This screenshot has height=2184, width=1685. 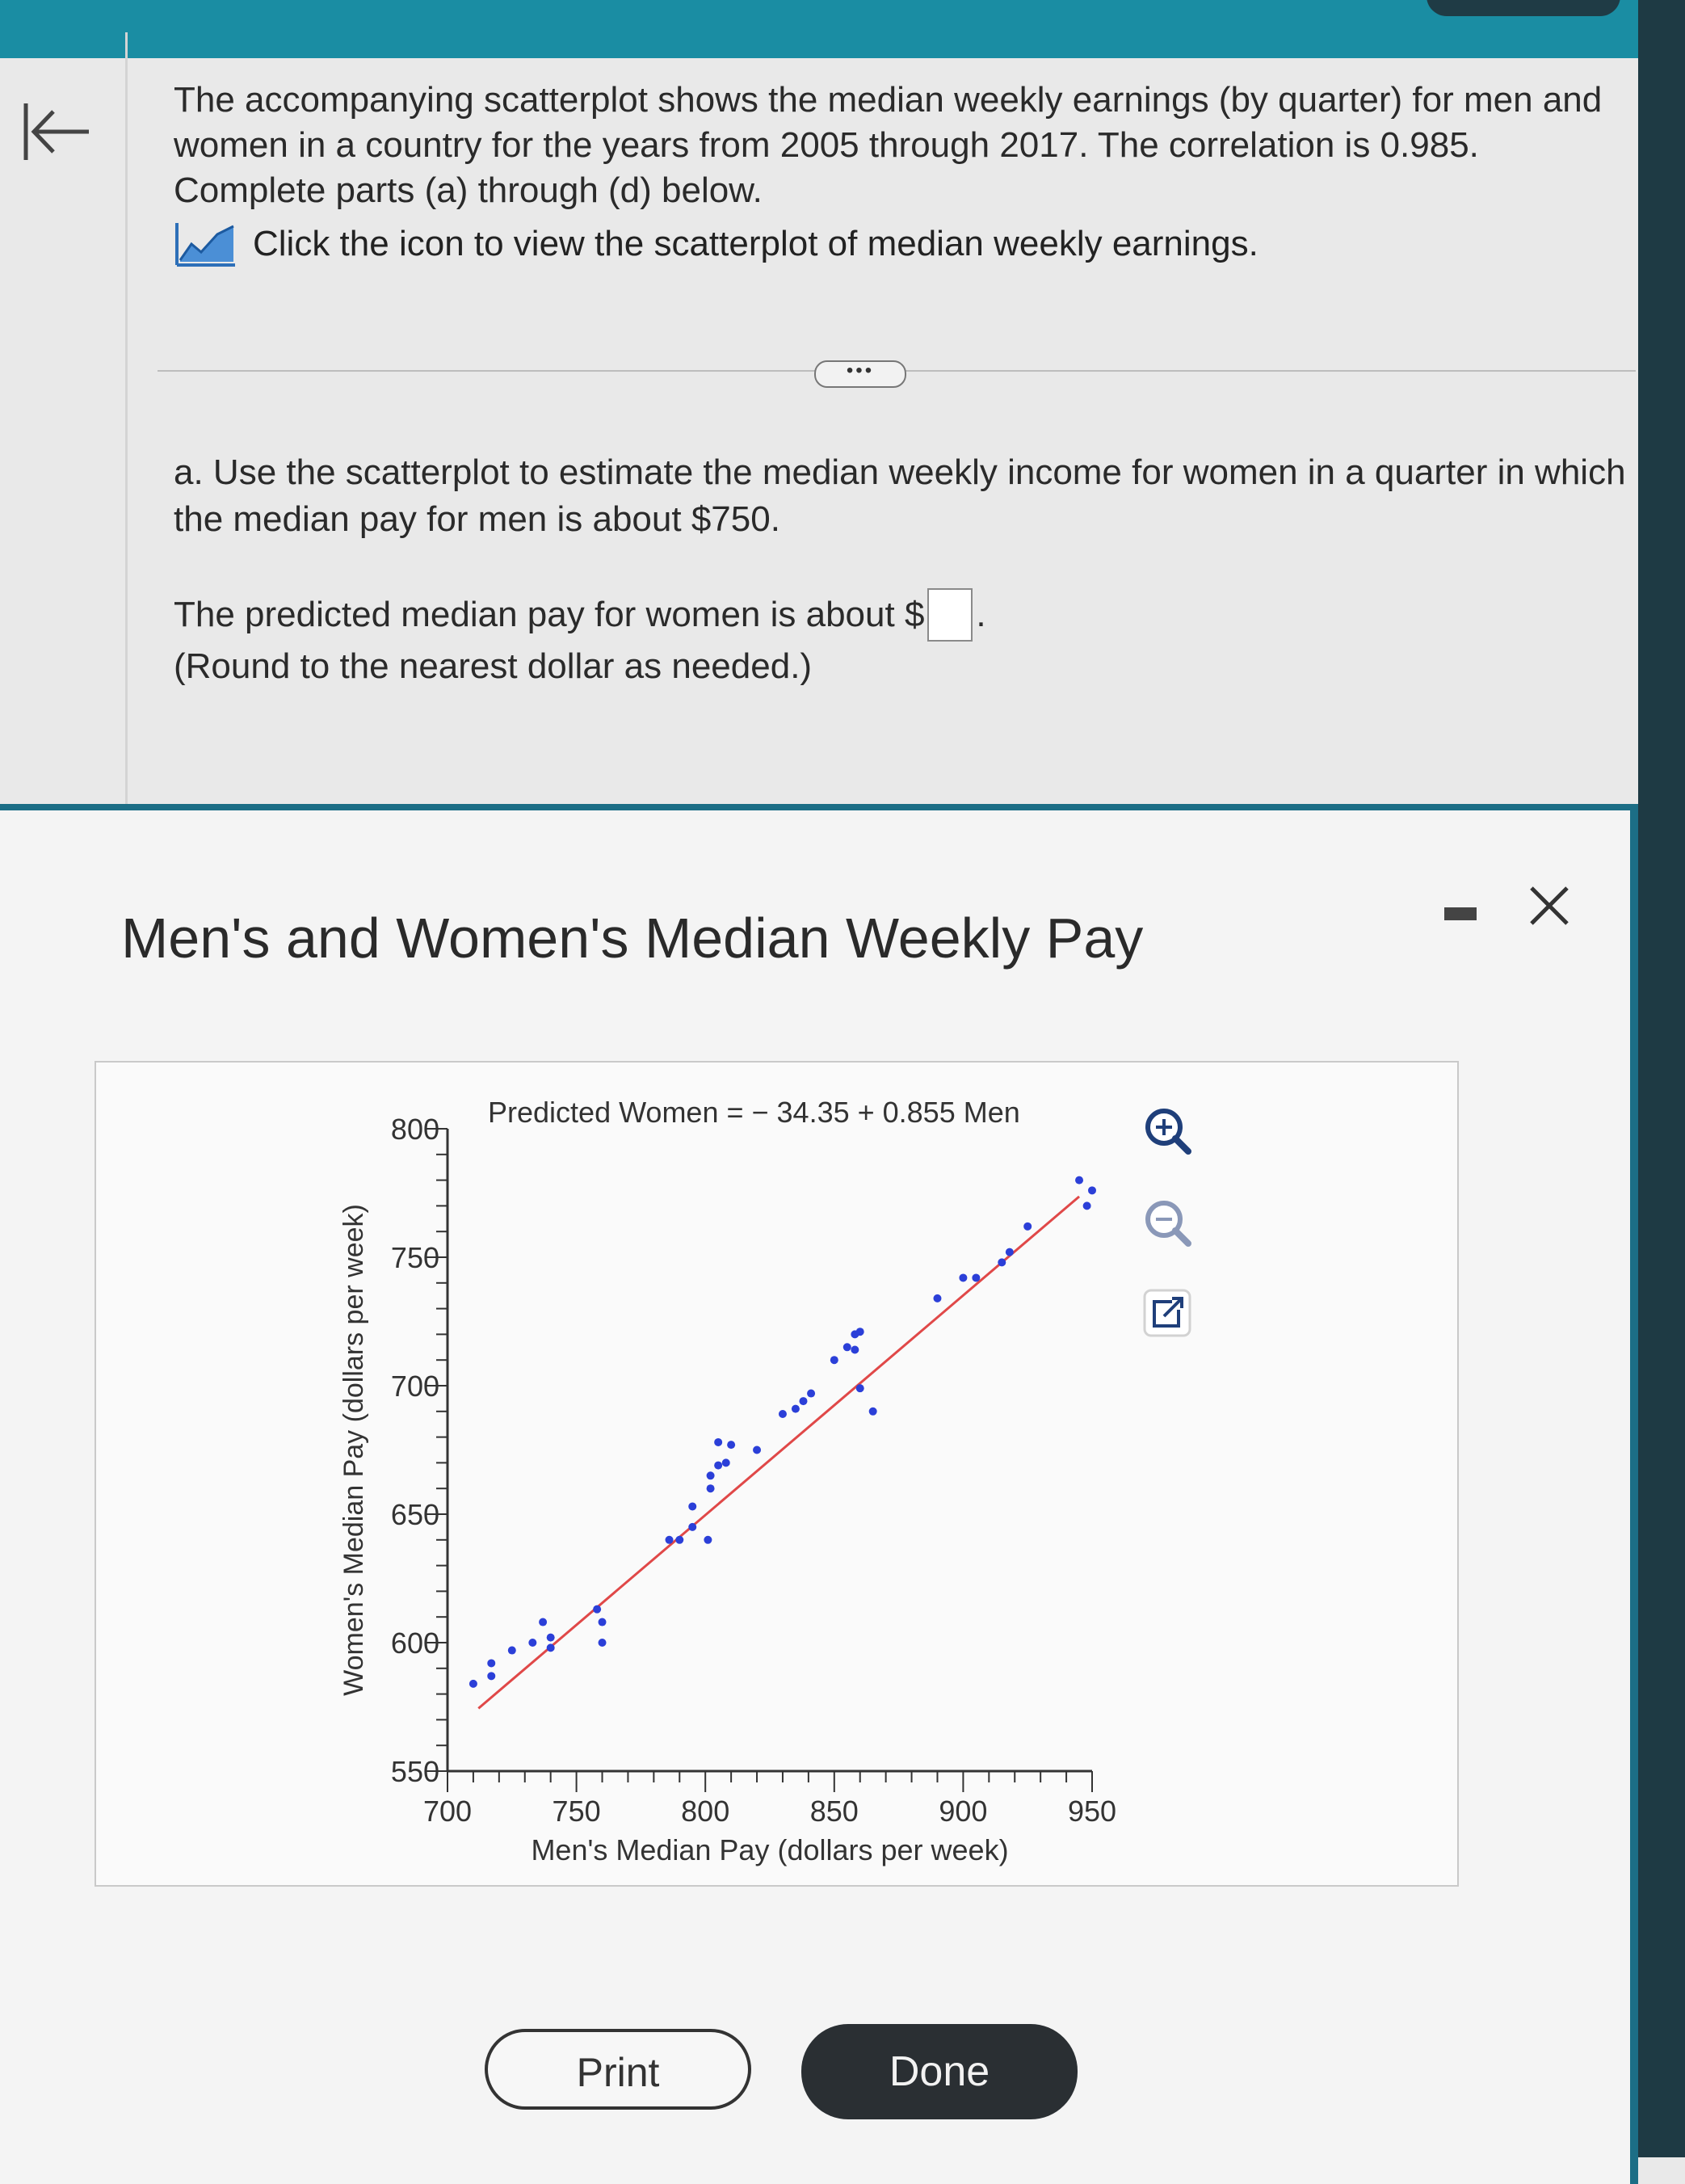 I want to click on y-tick-label: 550, so click(x=415, y=1771).